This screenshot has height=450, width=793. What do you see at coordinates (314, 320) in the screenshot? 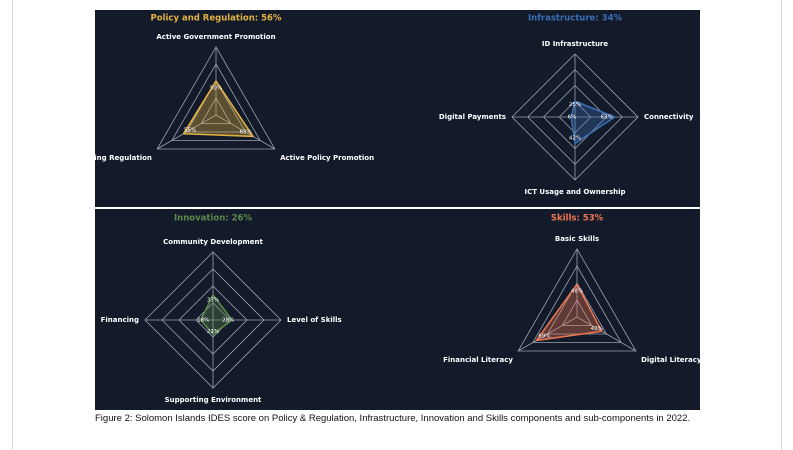
I see `axis-label: Level of Skills` at bounding box center [314, 320].